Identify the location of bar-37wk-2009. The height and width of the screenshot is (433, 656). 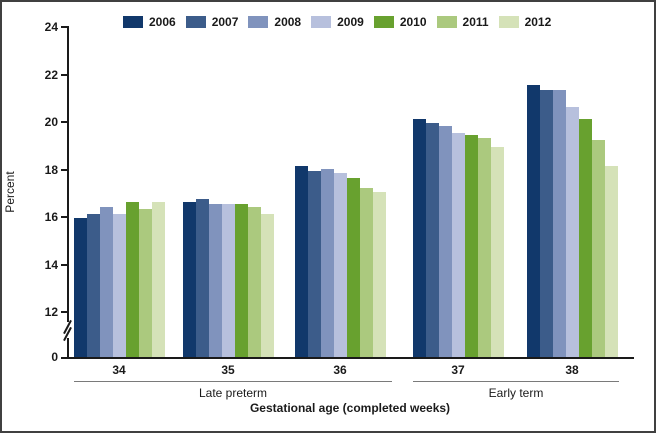
(458, 244).